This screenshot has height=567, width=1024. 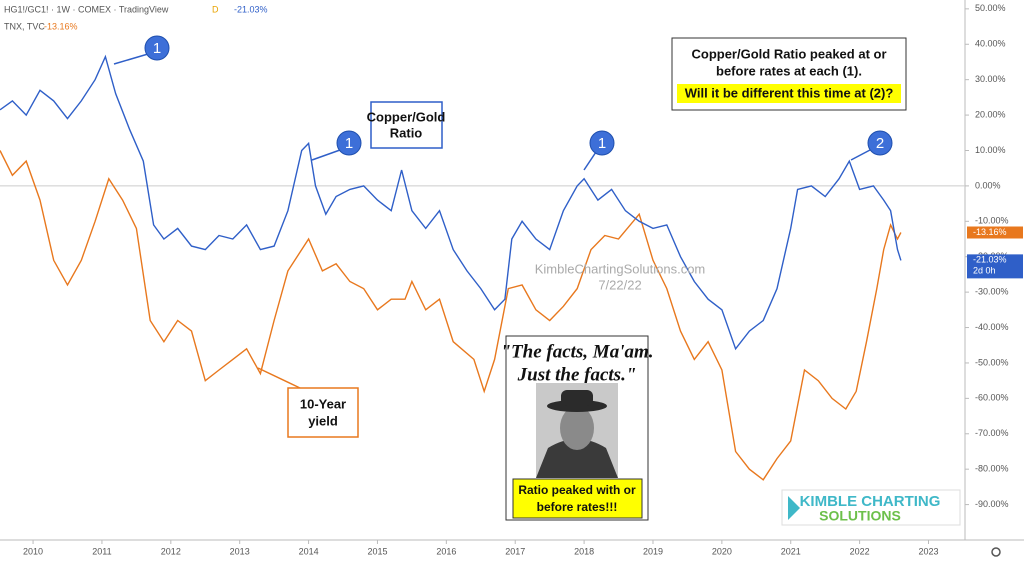 What do you see at coordinates (101, 551) in the screenshot?
I see `x-tick-label: 2011` at bounding box center [101, 551].